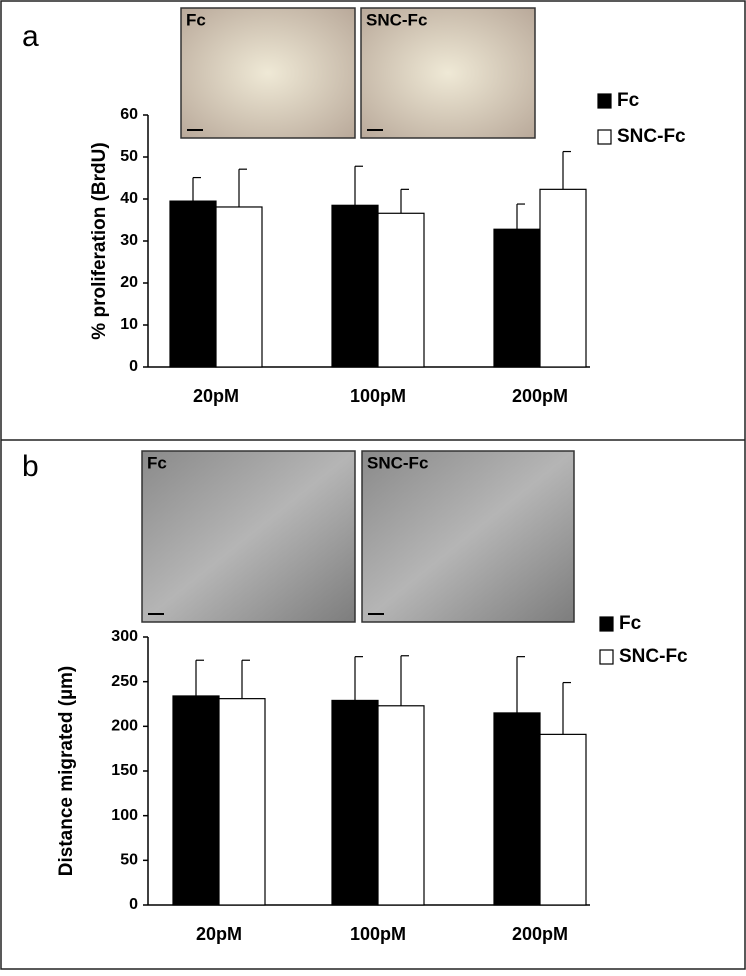 The image size is (746, 976). I want to click on y-axis-label: % proliferation (BrdU), so click(99, 240).